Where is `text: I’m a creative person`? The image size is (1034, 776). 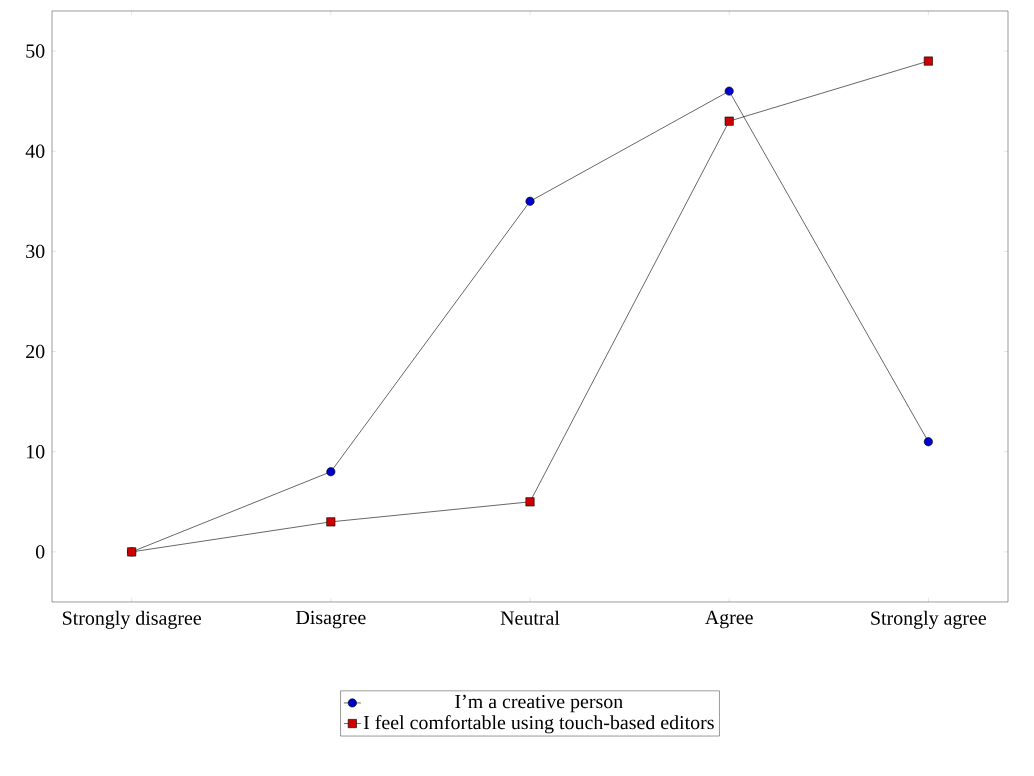
text: I’m a creative person is located at coordinates (539, 703).